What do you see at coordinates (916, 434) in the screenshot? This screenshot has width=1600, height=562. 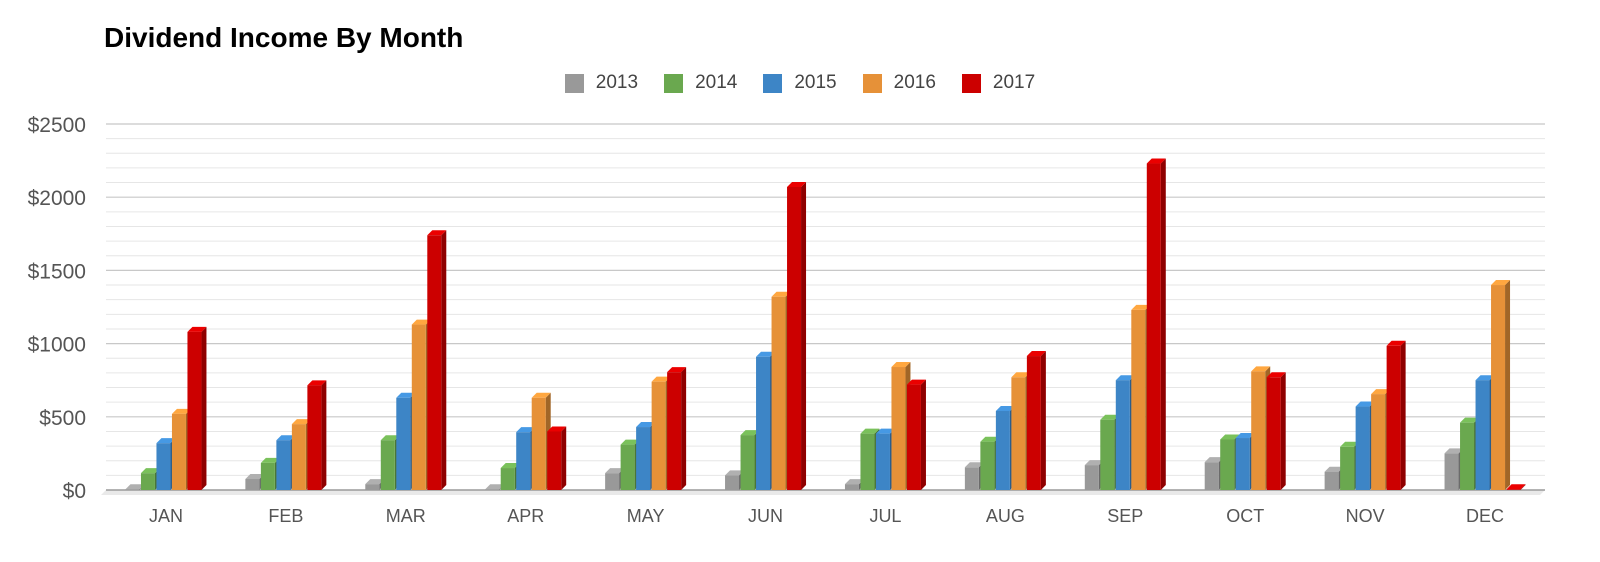 I see `bar-jul-2017` at bounding box center [916, 434].